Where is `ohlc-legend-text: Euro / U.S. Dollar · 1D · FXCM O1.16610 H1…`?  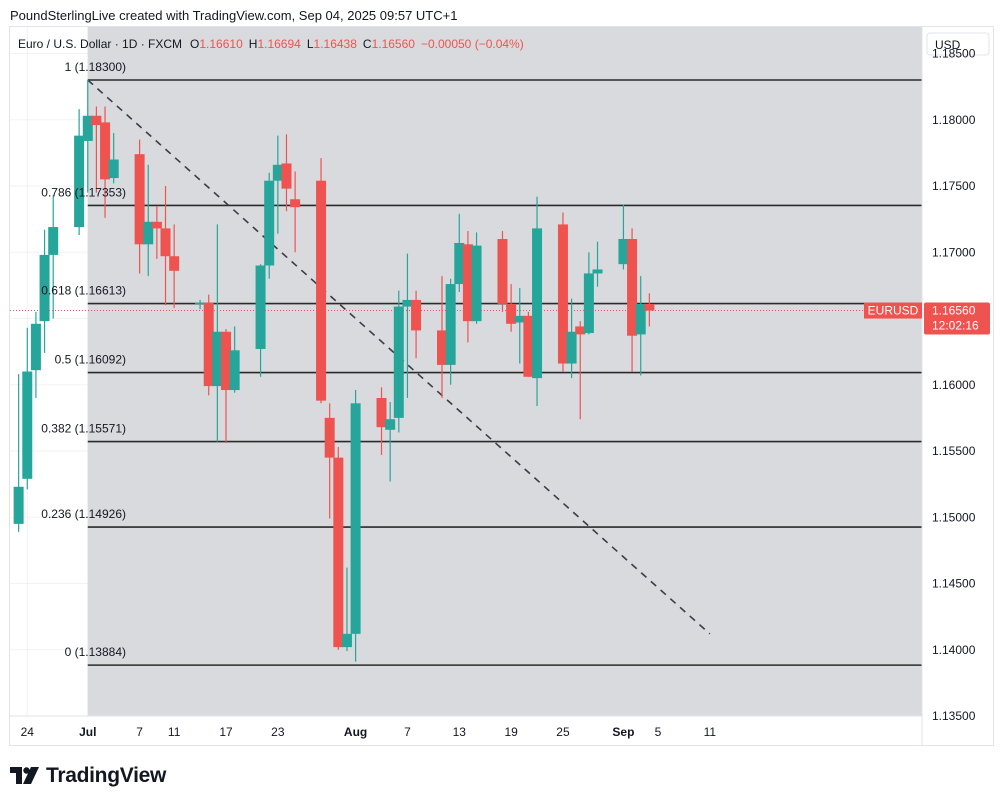 ohlc-legend-text: Euro / U.S. Dollar · 1D · FXCM O1.16610 H1… is located at coordinates (271, 44).